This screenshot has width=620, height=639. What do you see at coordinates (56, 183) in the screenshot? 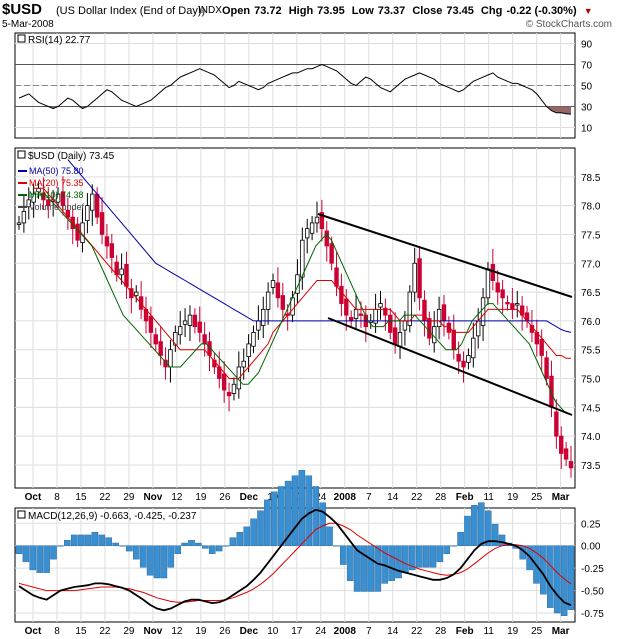
I see `price-legend-entry: MA(20) 75.35` at bounding box center [56, 183].